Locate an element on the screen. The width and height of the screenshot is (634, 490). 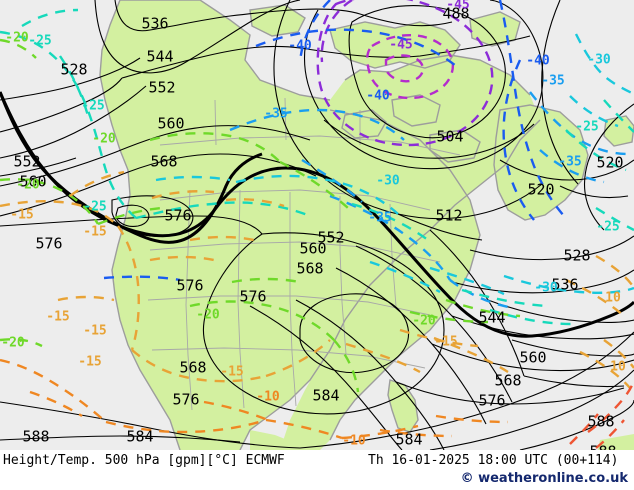
isotherm-minus10 is located at coordinates (254, 399).